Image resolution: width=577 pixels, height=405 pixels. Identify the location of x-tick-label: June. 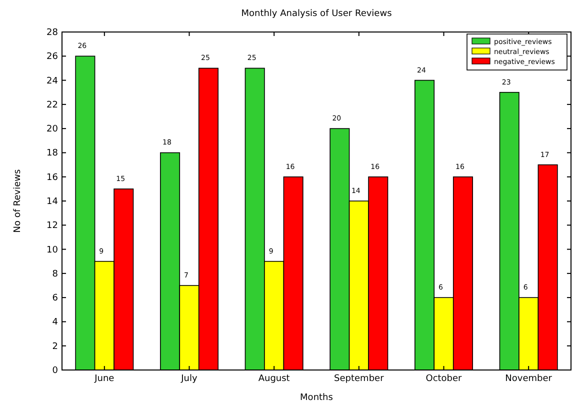
(104, 379).